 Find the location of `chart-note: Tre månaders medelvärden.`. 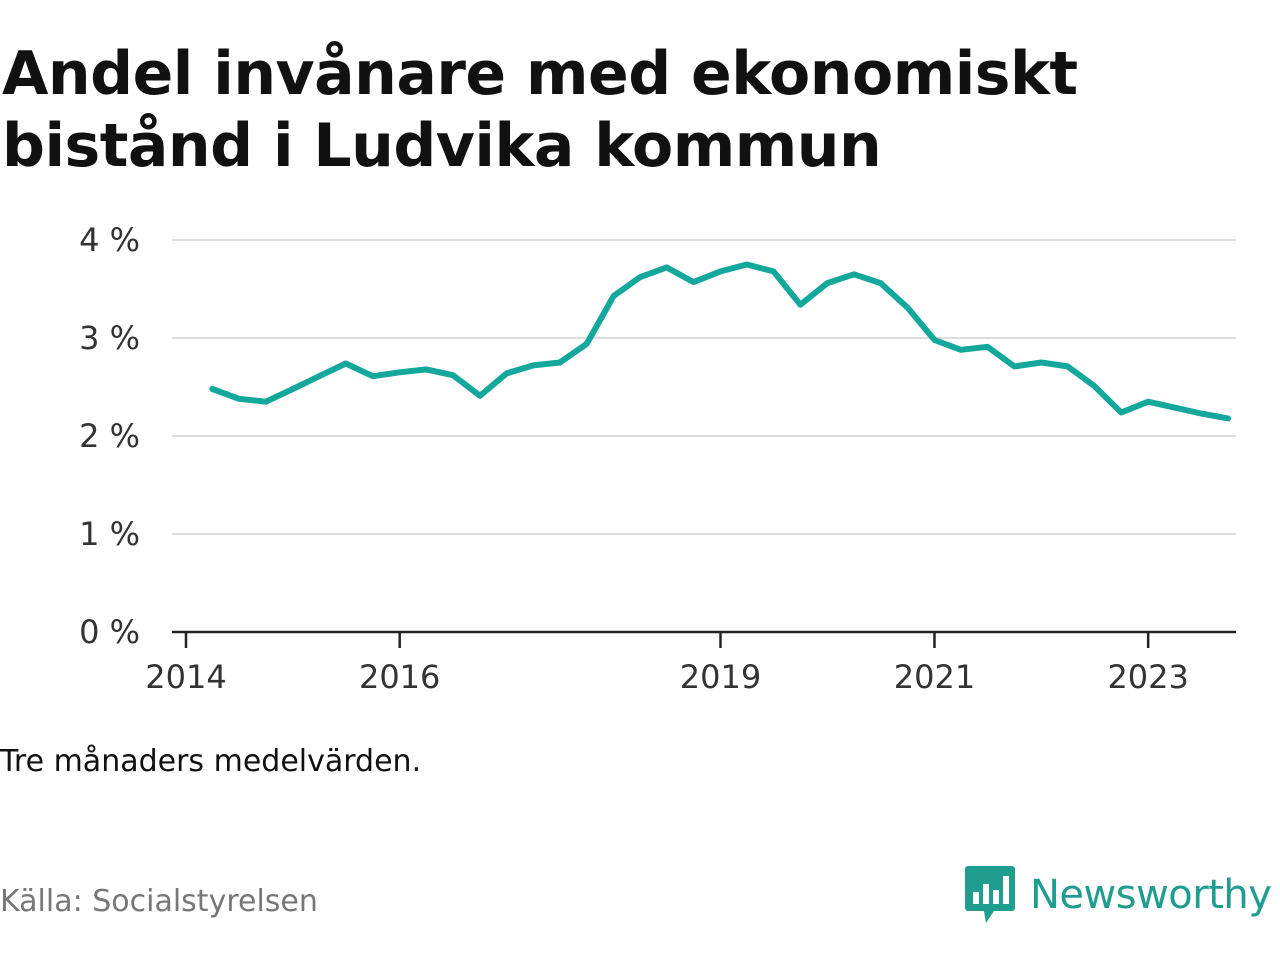

chart-note: Tre månaders medelvärden. is located at coordinates (211, 761).